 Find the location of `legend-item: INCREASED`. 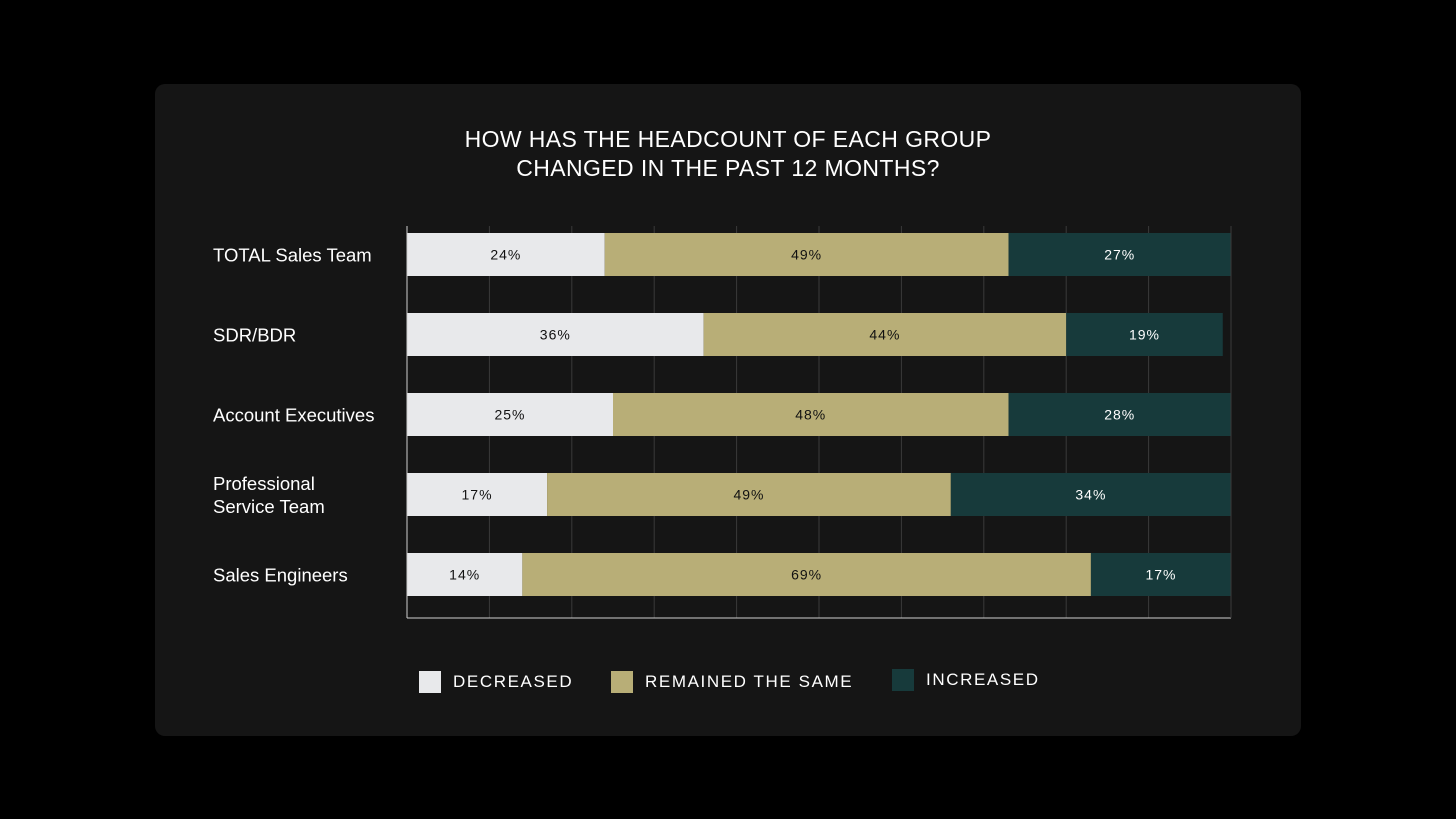

legend-item: INCREASED is located at coordinates (966, 680).